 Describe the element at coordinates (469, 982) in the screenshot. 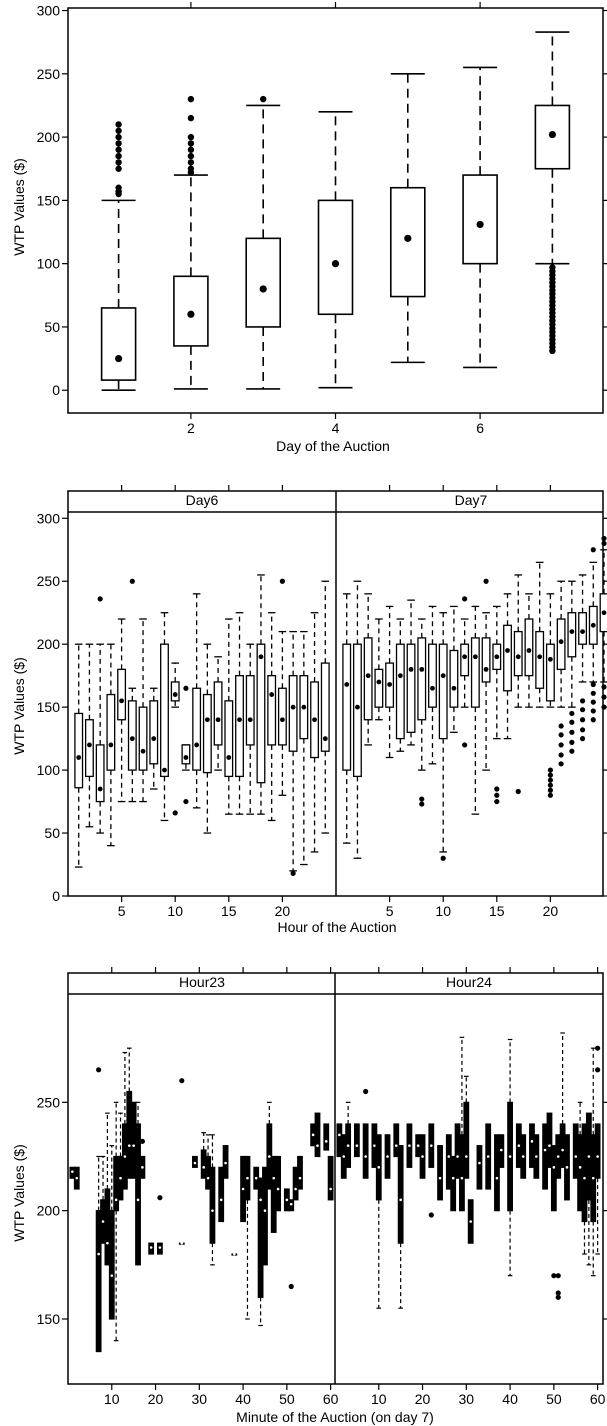

I see `strip-label-hour24: Hour24` at that location.